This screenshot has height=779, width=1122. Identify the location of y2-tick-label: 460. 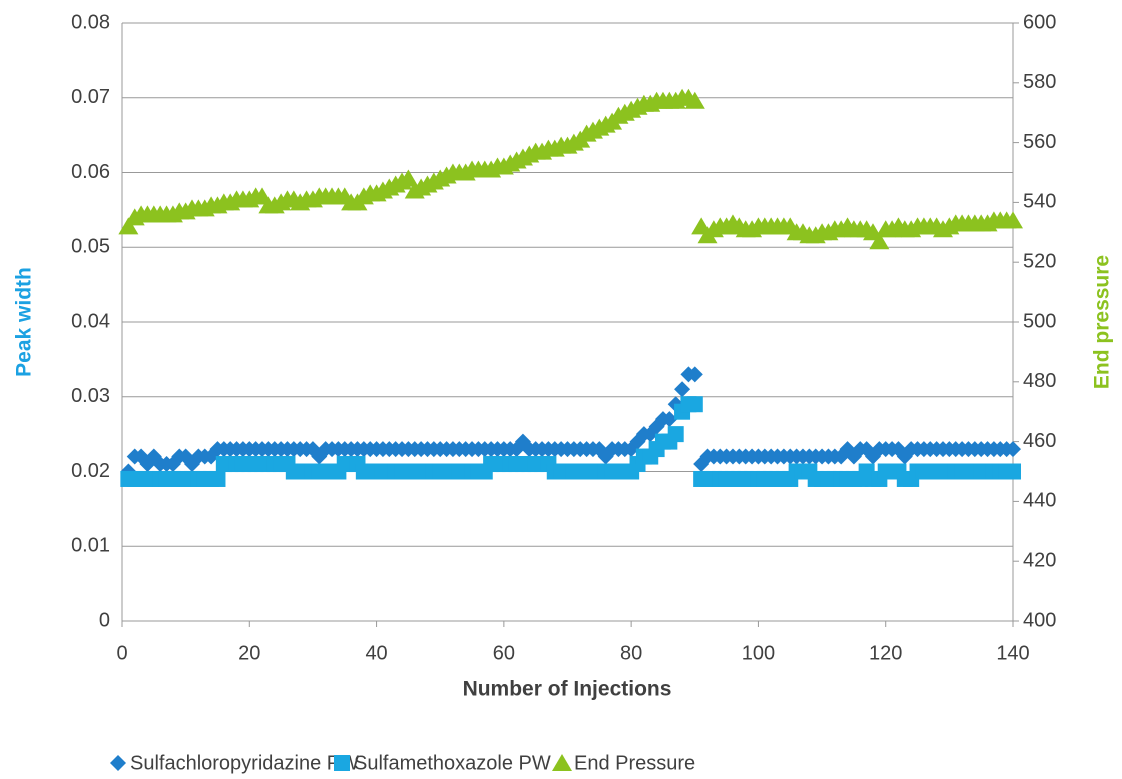
(1039, 441).